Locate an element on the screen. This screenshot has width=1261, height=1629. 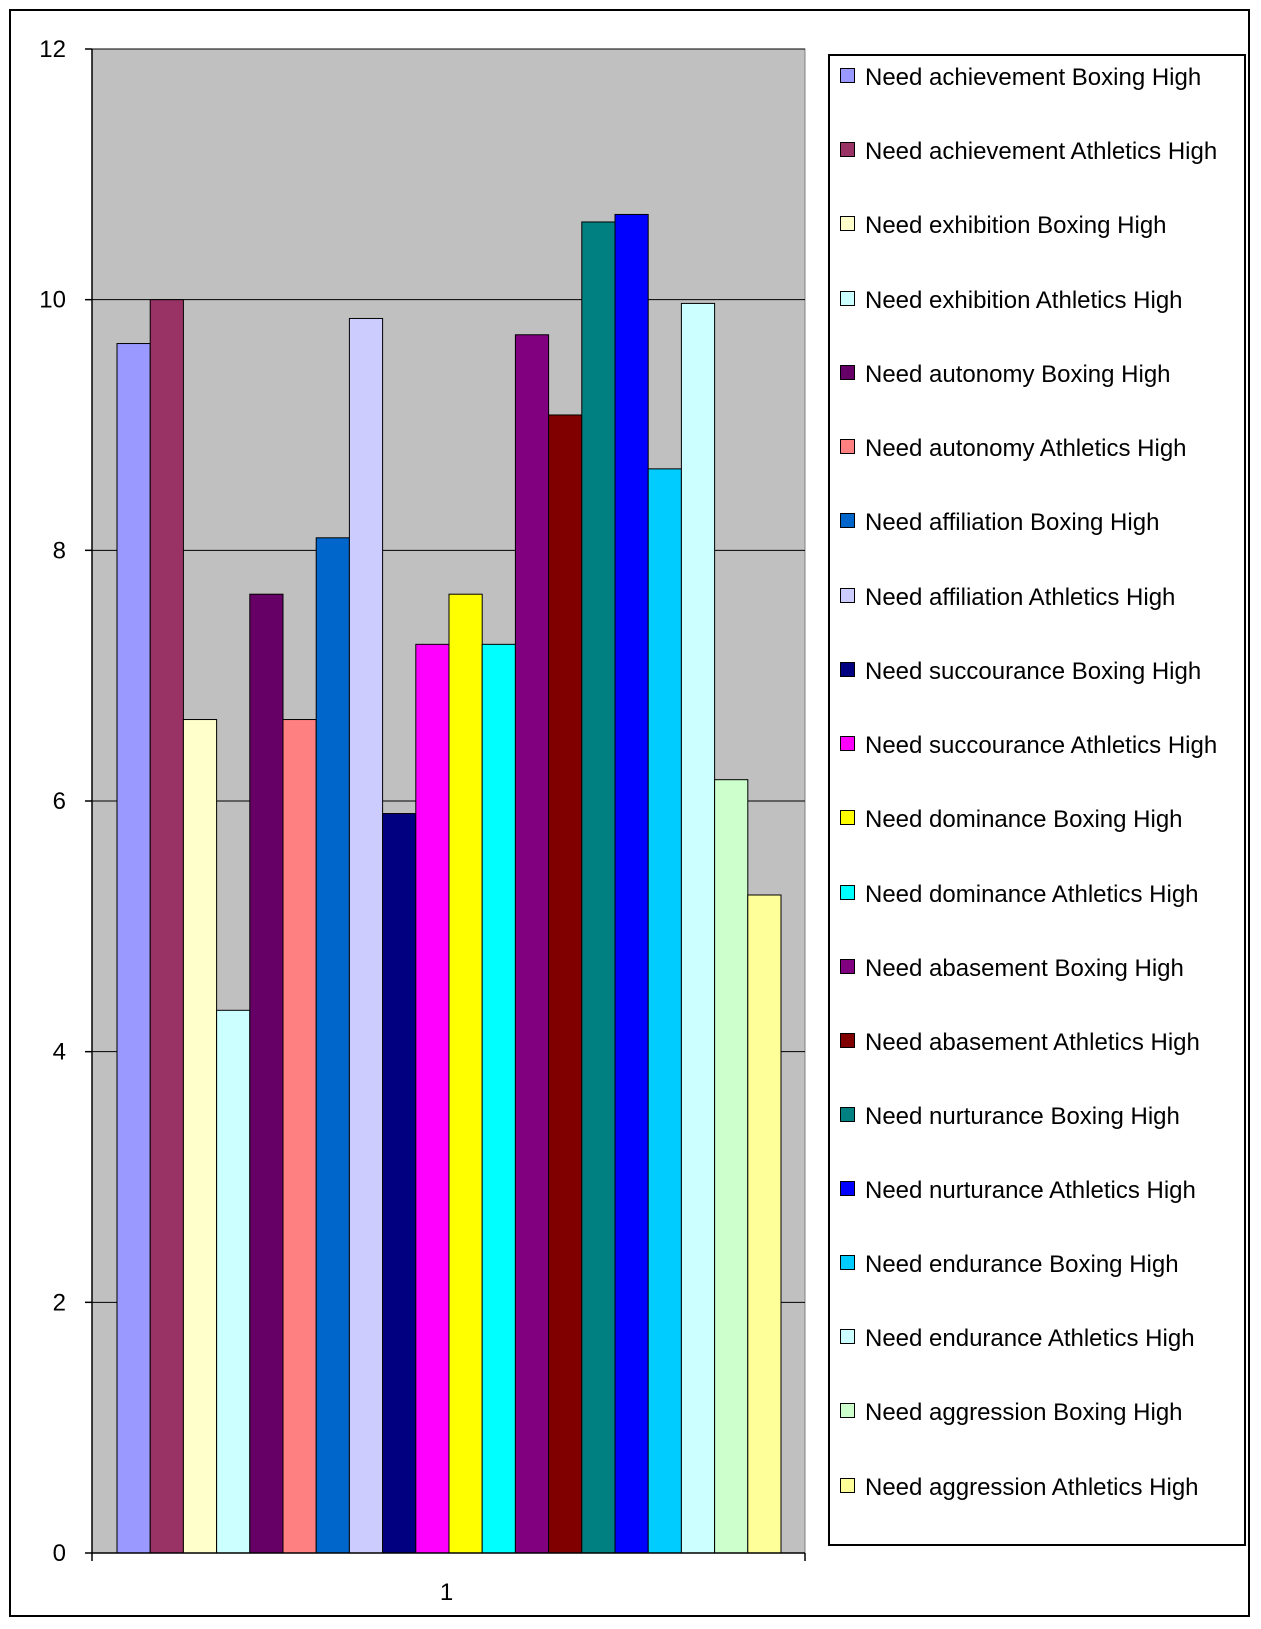
legend-label: Need endurance Boxing High is located at coordinates (1022, 1264).